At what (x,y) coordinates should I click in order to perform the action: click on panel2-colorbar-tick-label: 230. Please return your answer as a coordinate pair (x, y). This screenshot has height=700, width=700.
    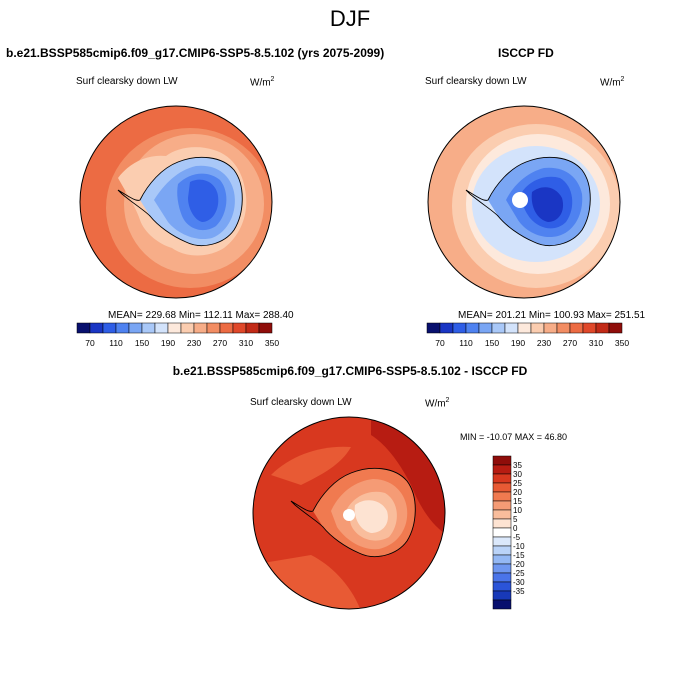
    Looking at the image, I should click on (544, 343).